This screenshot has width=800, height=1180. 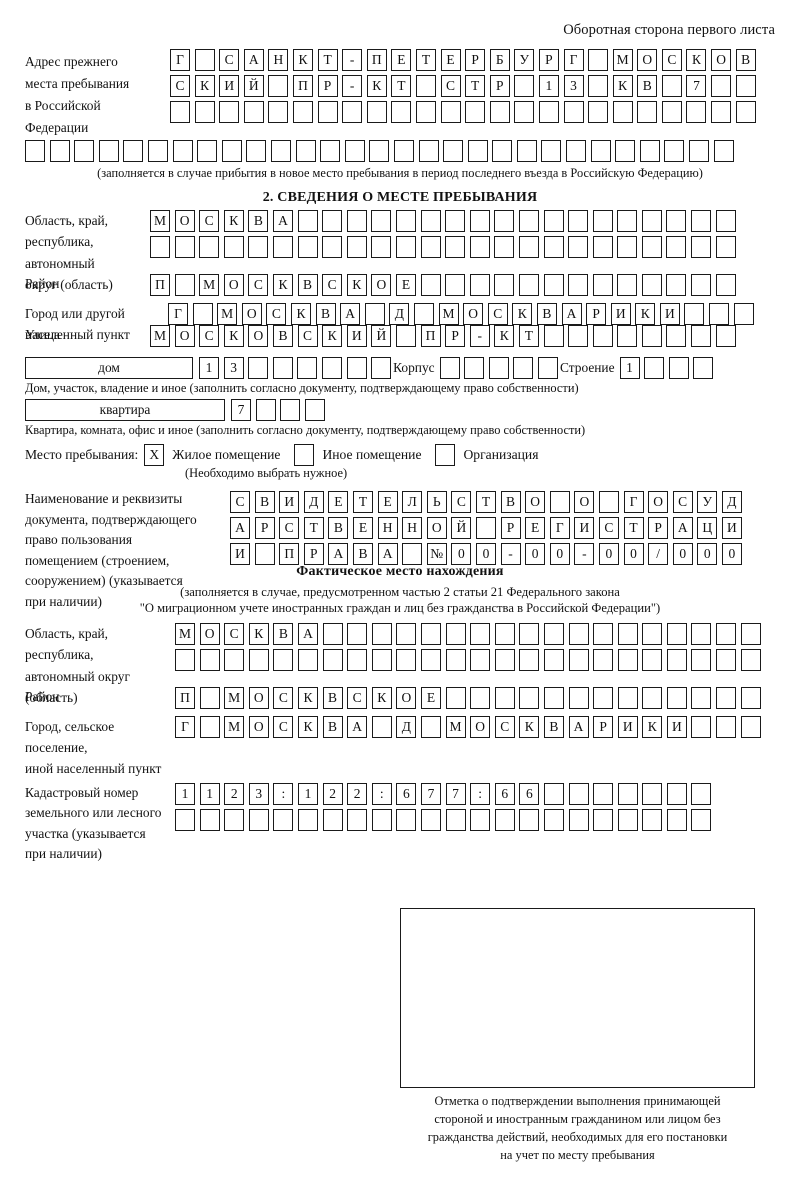 What do you see at coordinates (233, 367) in the screenshot?
I see `char-cell: 3` at bounding box center [233, 367].